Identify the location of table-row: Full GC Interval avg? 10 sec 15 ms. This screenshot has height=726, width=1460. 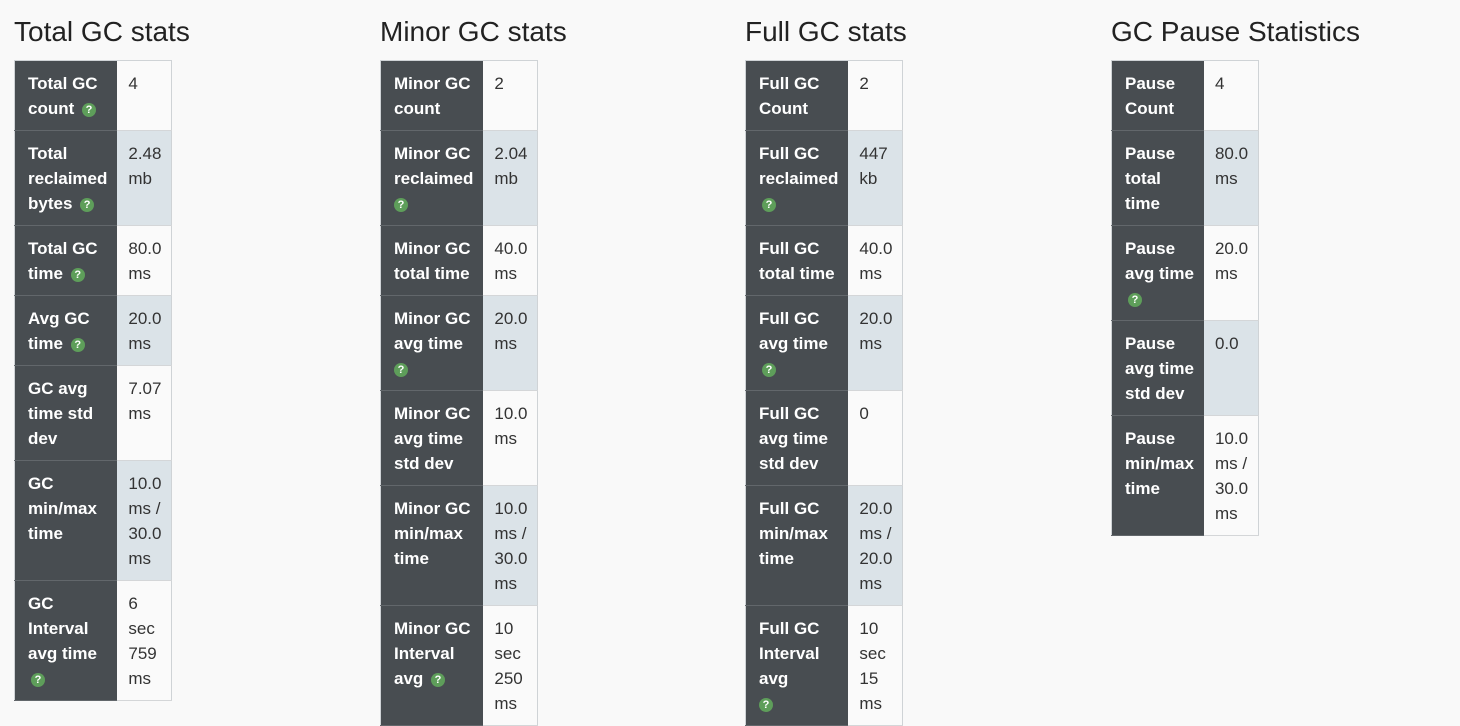
(824, 665).